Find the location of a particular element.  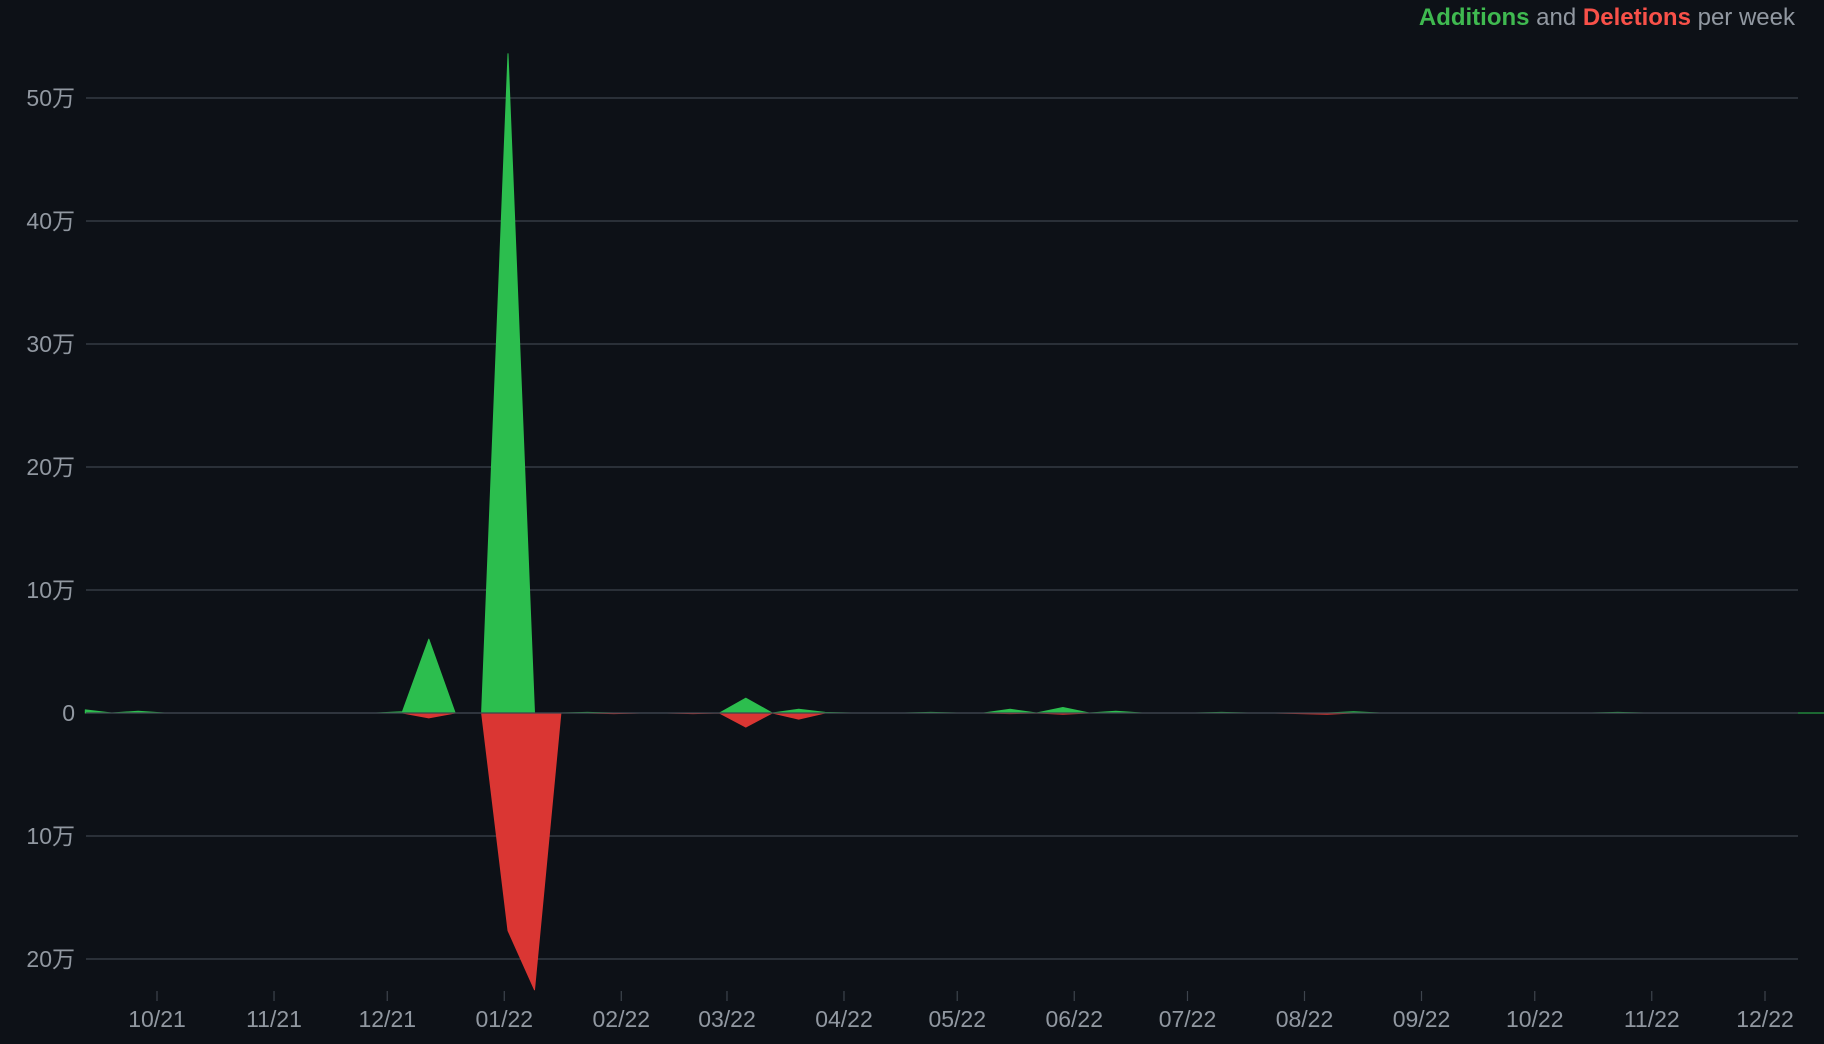

x-tick-label: 02/22 is located at coordinates (622, 1019).